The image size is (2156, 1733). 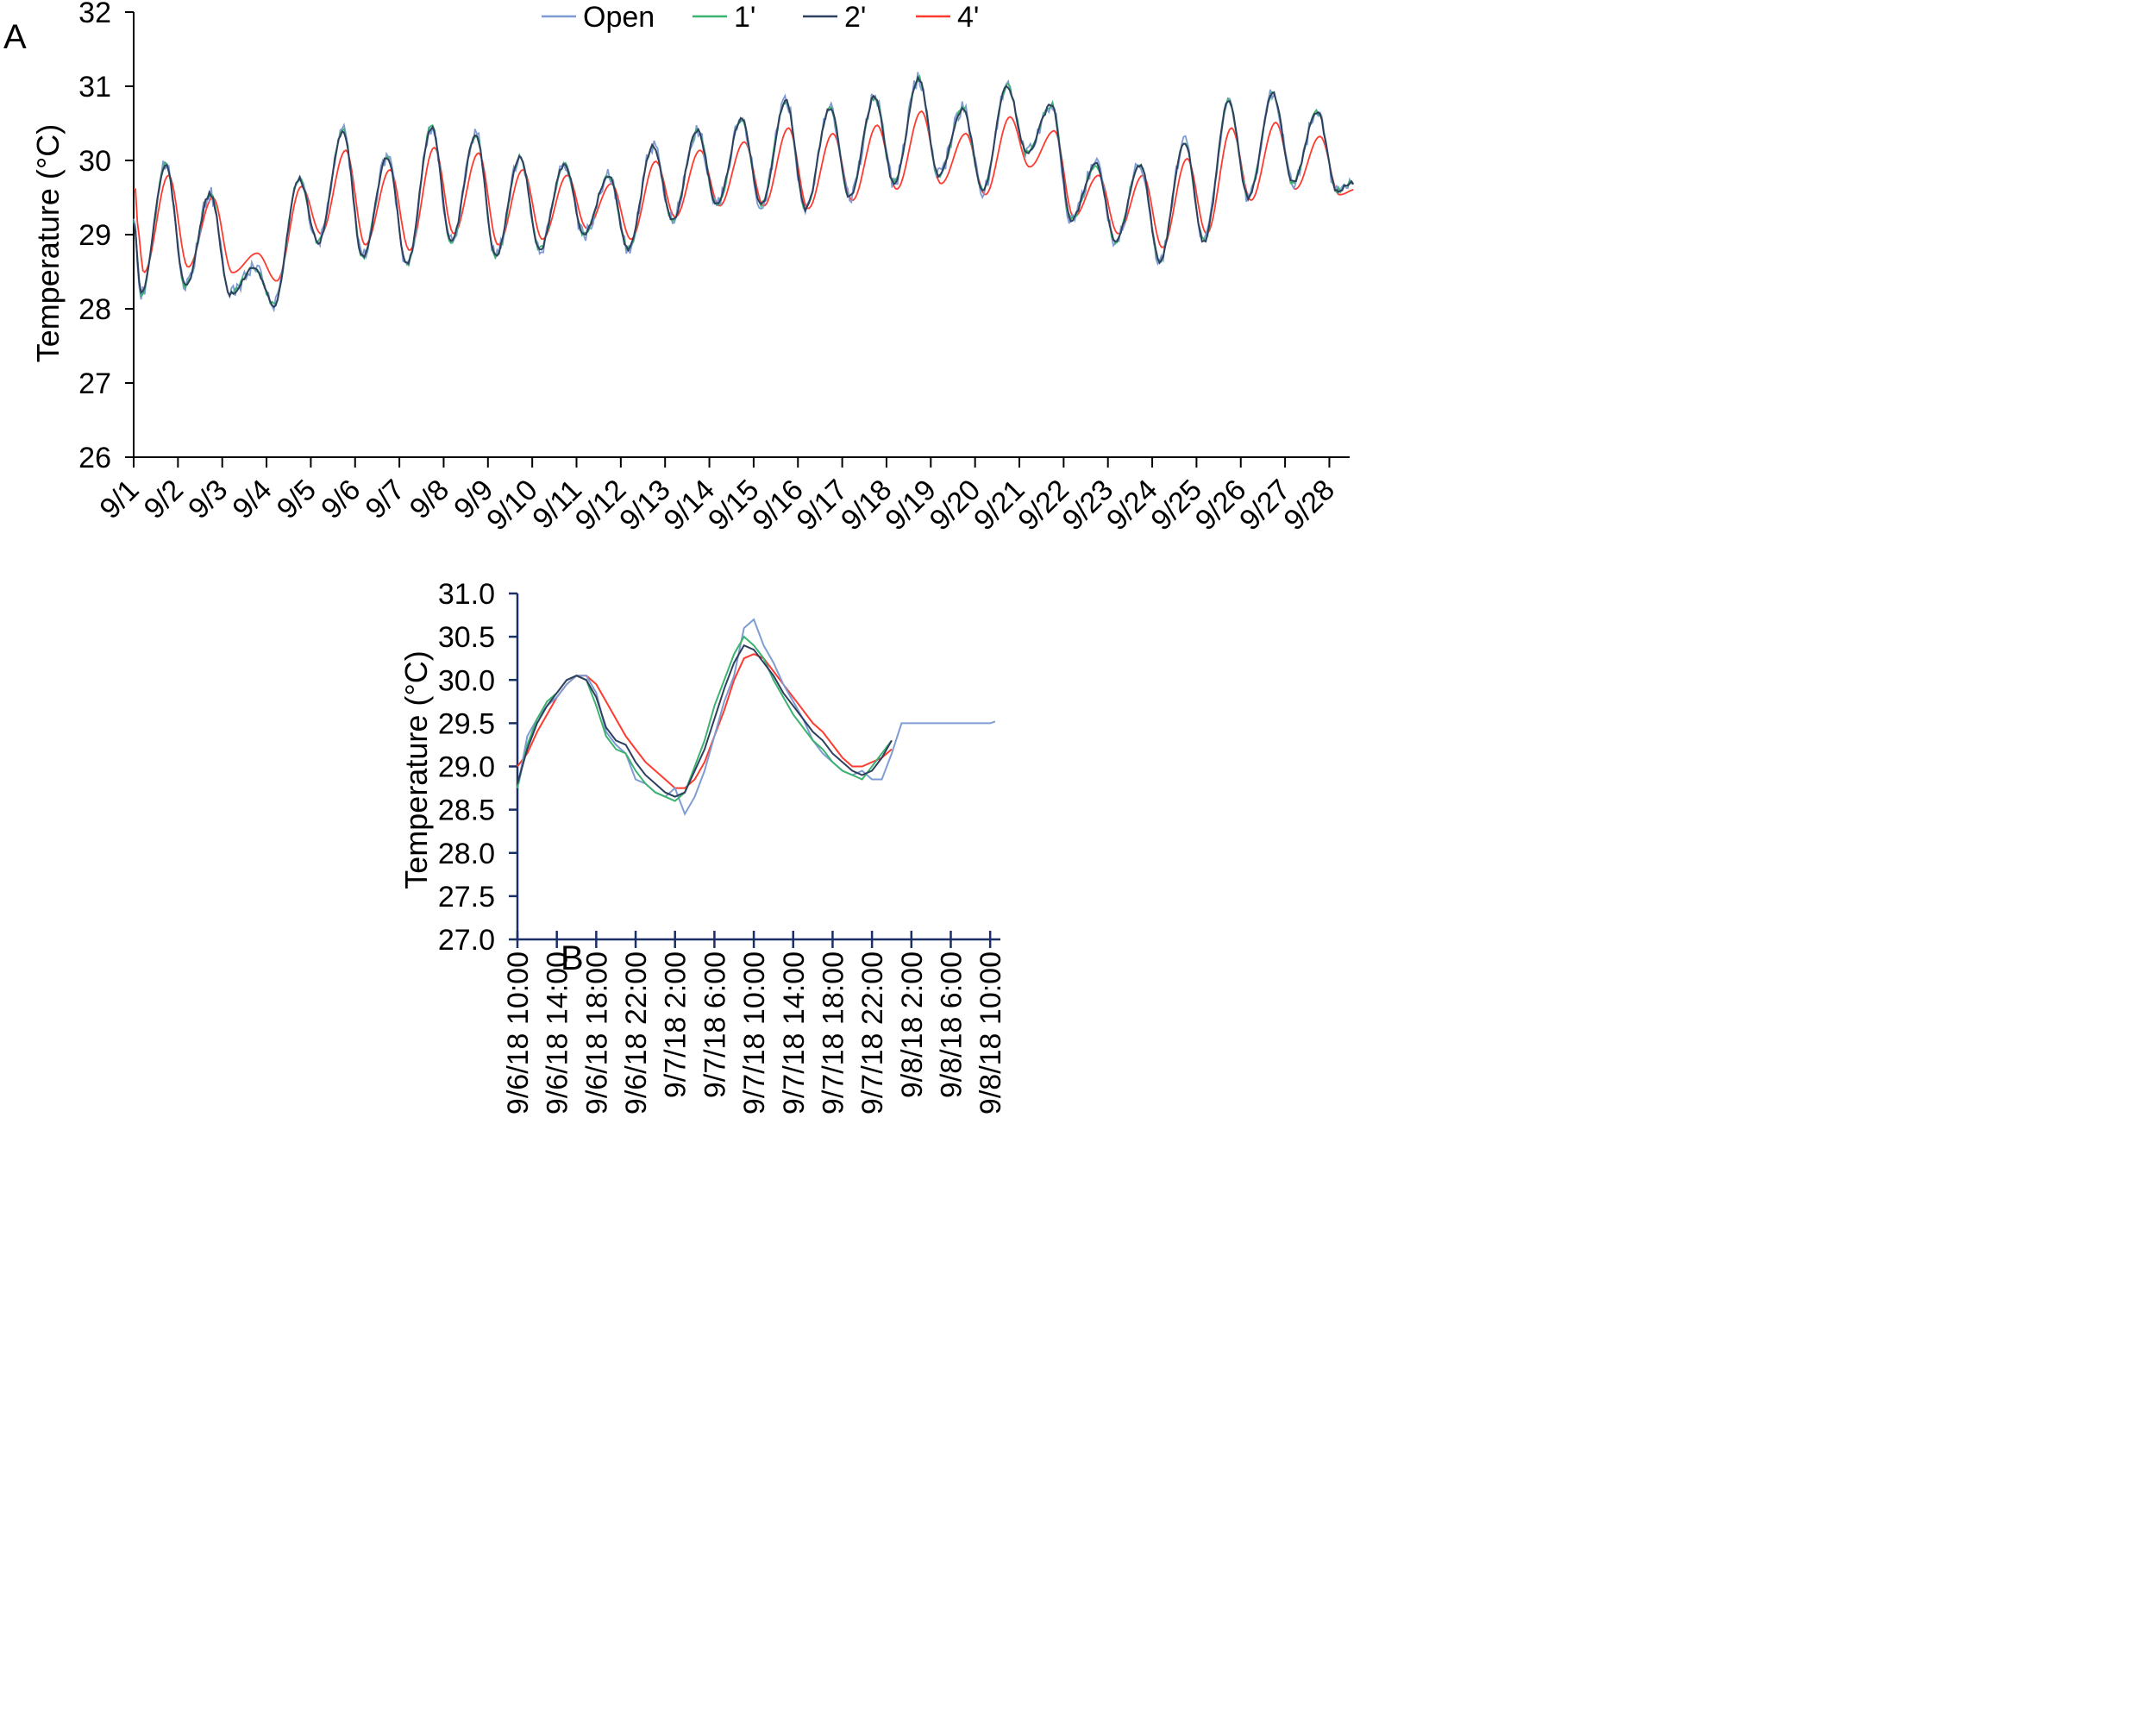 What do you see at coordinates (48, 243) in the screenshot?
I see `a-y-axis-title: Temperature (°C)` at bounding box center [48, 243].